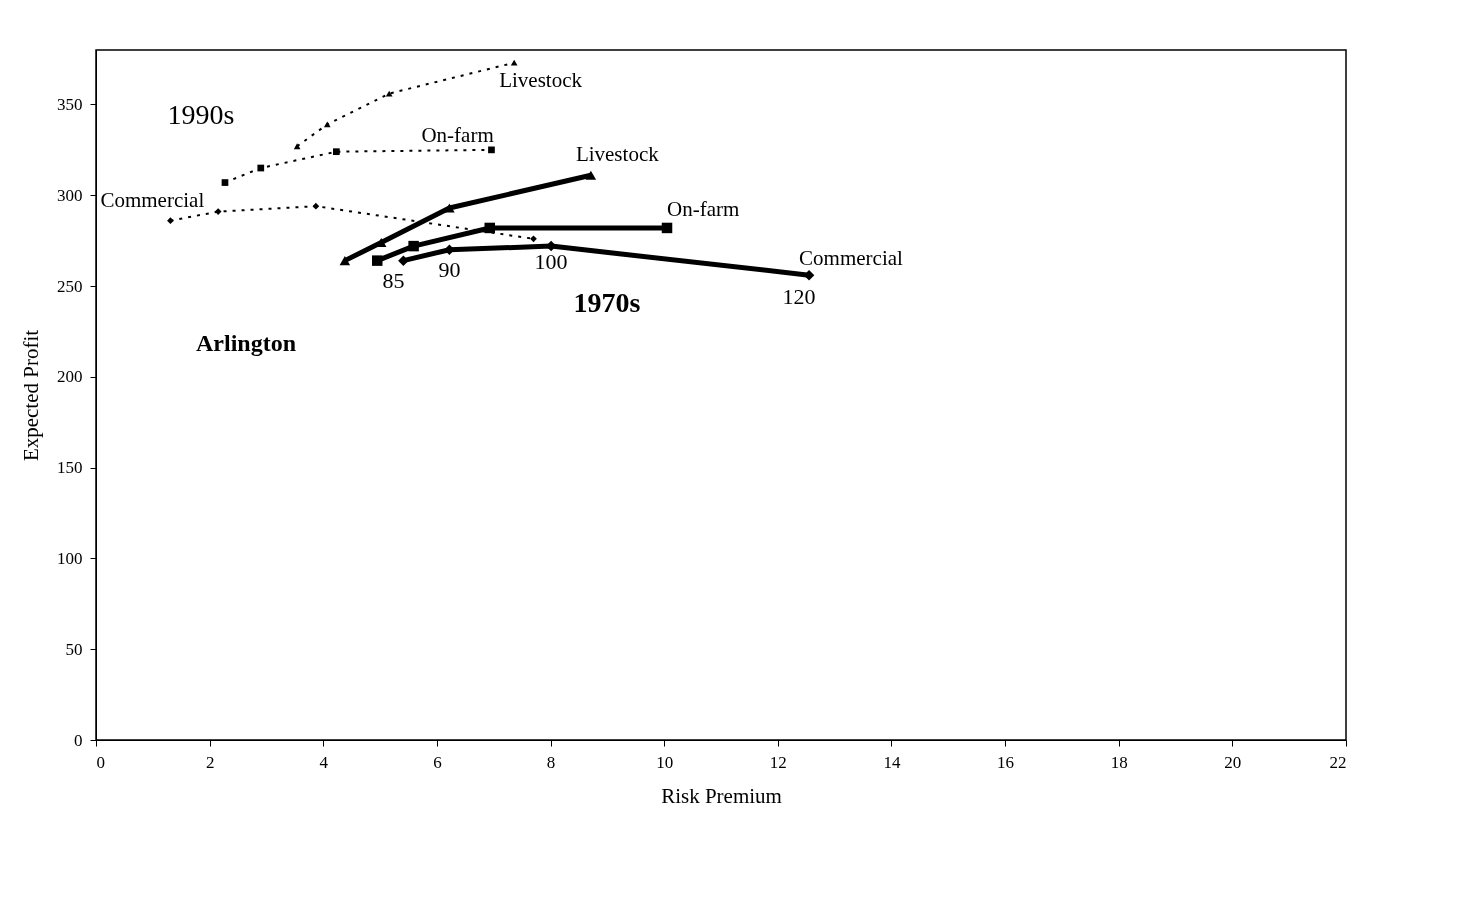  What do you see at coordinates (1233, 762) in the screenshot?
I see `x-tick-label: 20` at bounding box center [1233, 762].